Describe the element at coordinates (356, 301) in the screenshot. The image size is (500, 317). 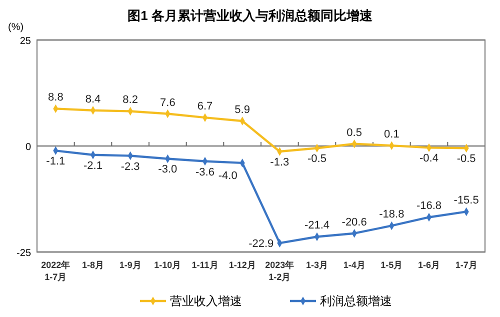
I see `legend-label: 利润总额增速` at that location.